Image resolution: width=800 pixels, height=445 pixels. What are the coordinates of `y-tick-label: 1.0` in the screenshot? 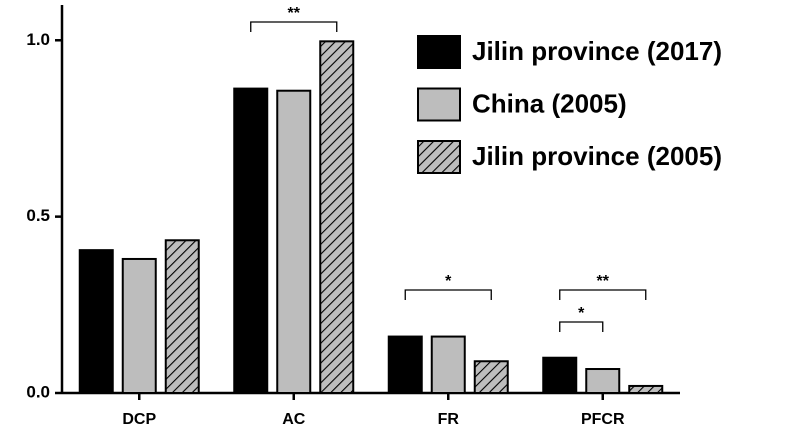 It's located at (38, 39).